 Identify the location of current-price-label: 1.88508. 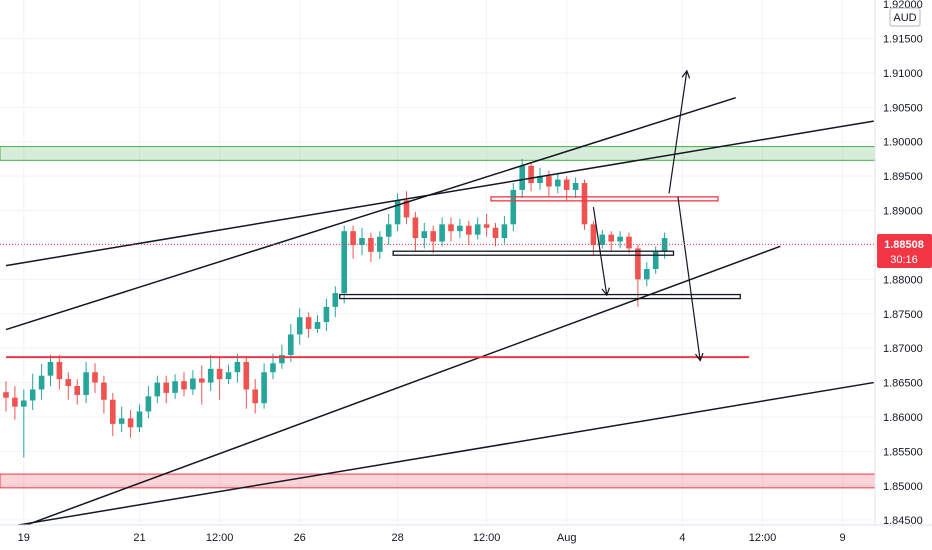
(904, 245).